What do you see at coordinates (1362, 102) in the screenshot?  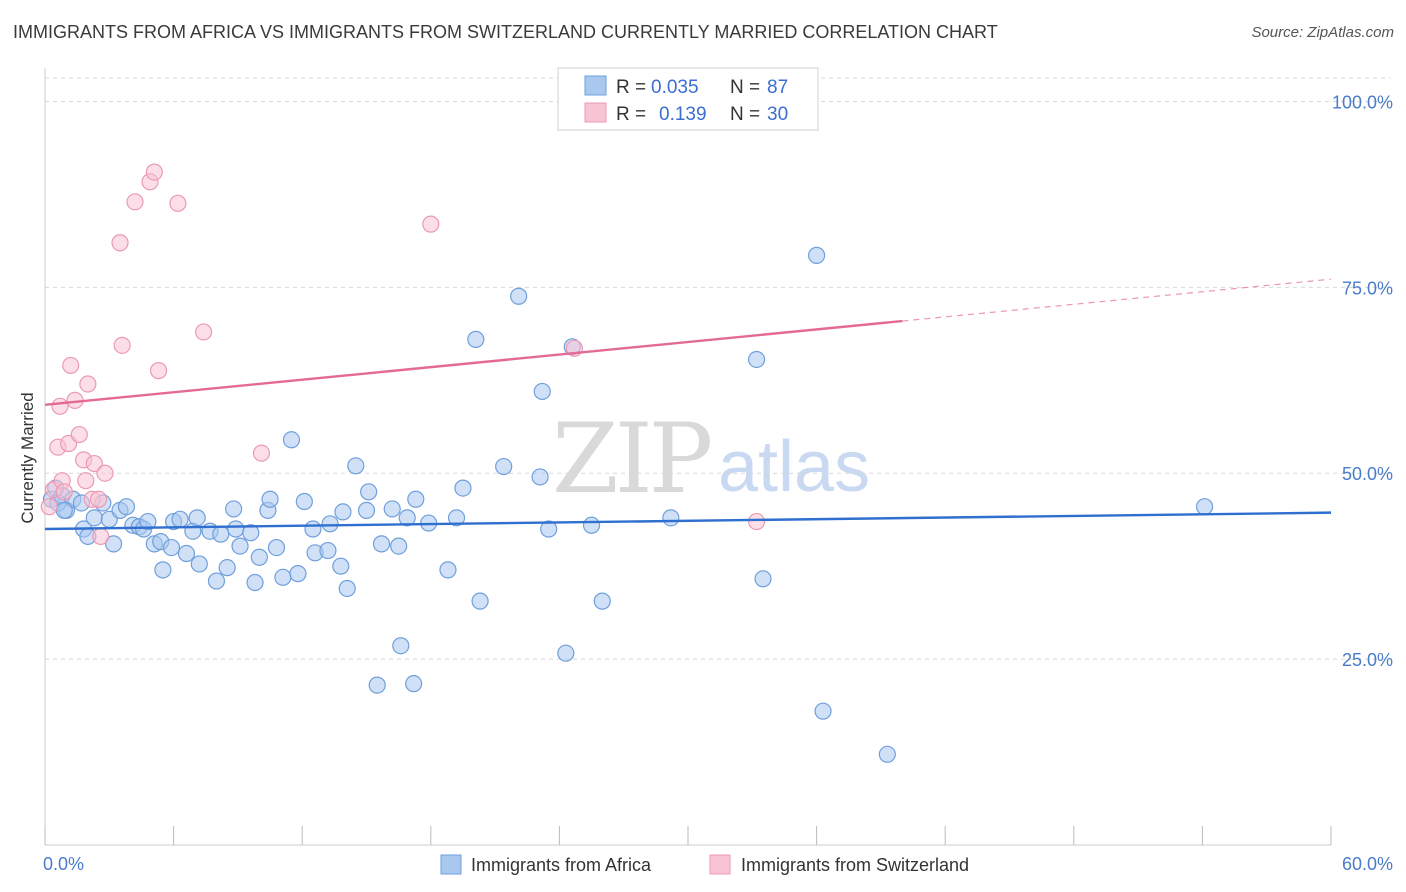 I see `y-tick-label-100: 100.0%` at bounding box center [1362, 102].